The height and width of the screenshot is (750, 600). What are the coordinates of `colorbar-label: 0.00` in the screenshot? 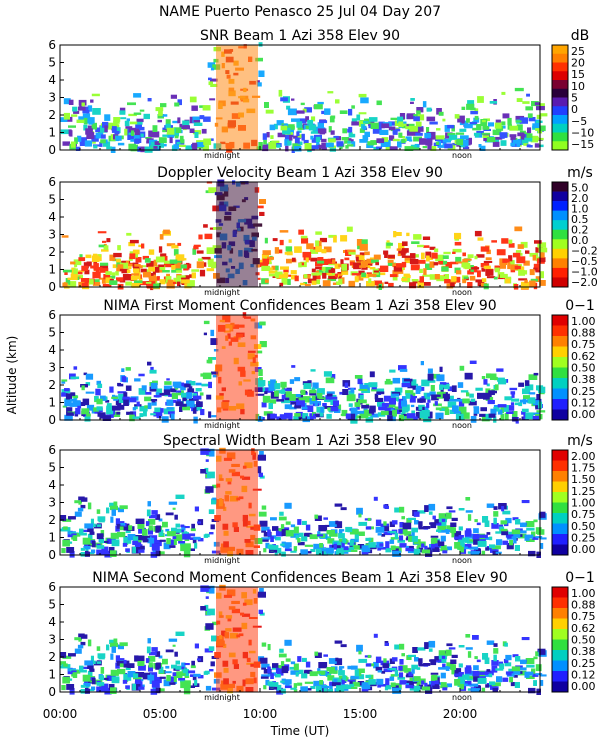 It's located at (583, 549).